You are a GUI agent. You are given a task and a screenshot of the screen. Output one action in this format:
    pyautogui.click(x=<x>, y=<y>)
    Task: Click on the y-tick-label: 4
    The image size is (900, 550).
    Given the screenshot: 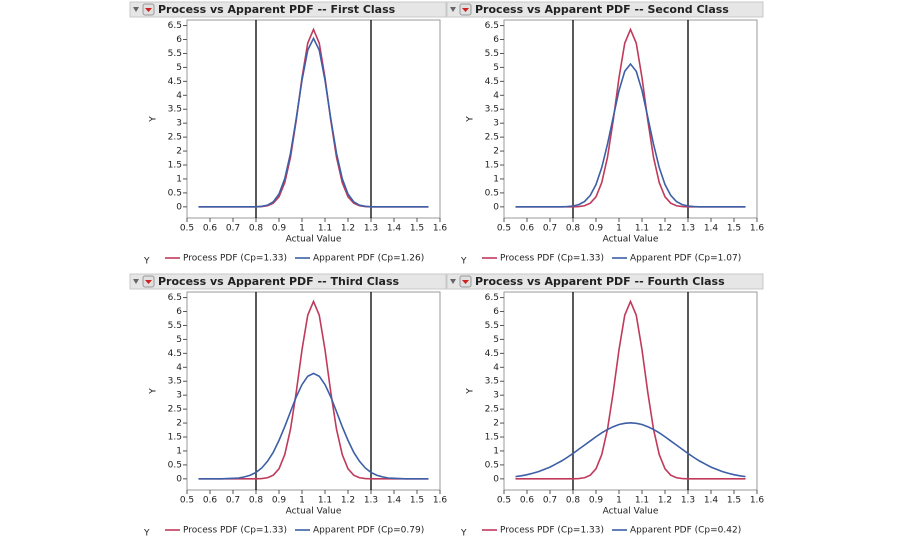 What is the action you would take?
    pyautogui.click(x=179, y=368)
    